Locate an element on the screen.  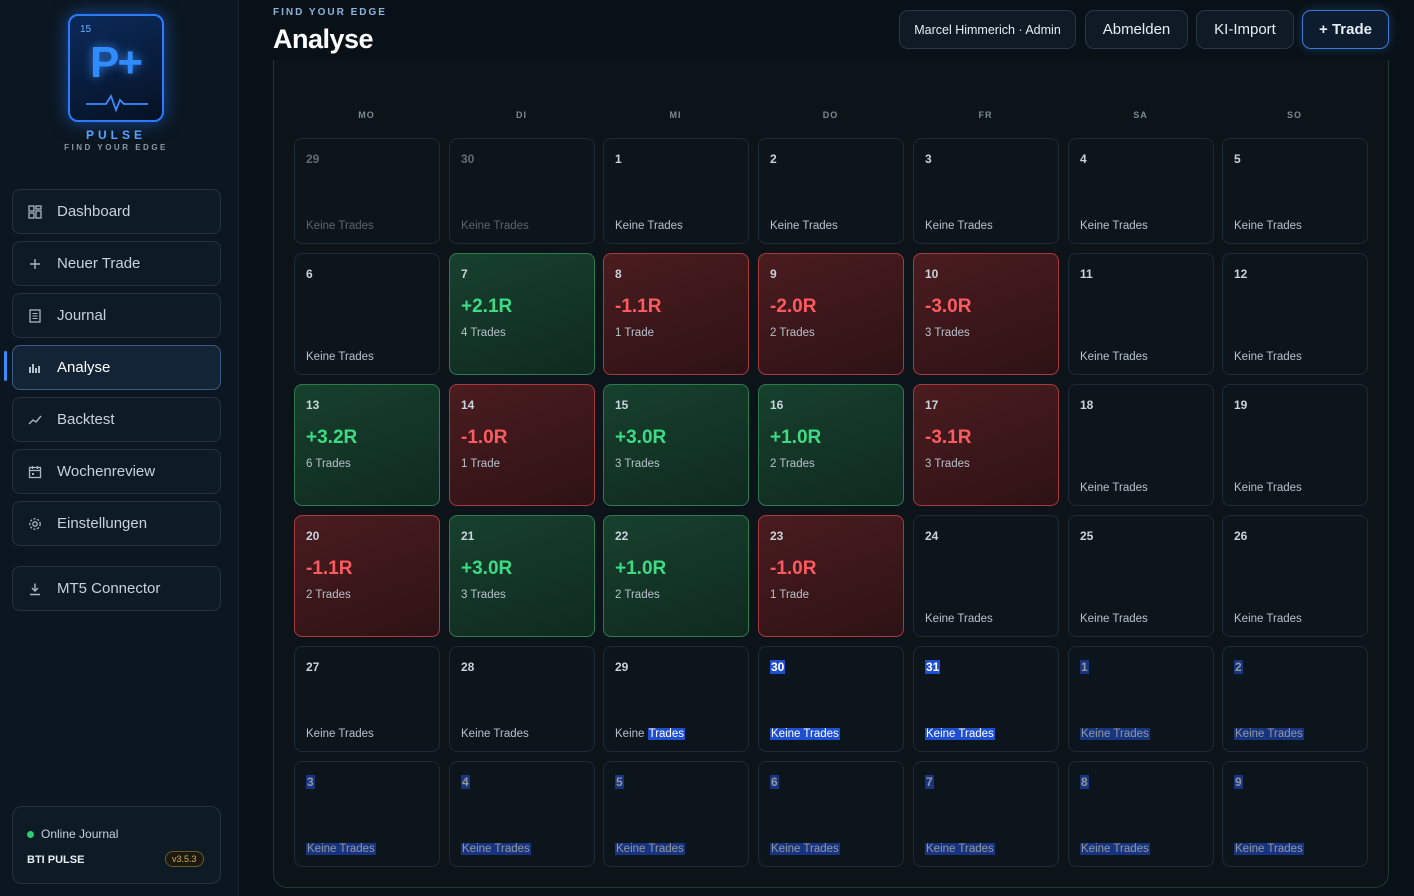
calendar-day-cell: 10 -3.0R 3 Trades is located at coordinates (986, 314).